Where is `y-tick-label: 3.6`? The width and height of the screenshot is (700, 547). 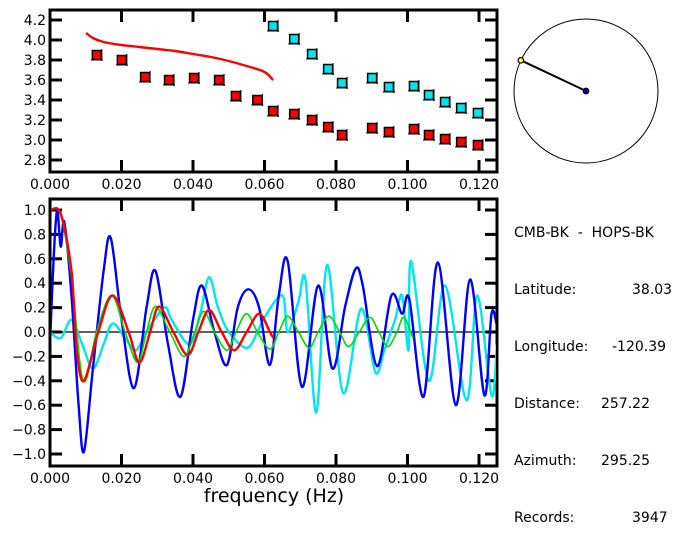 y-tick-label: 3.6 is located at coordinates (35, 81).